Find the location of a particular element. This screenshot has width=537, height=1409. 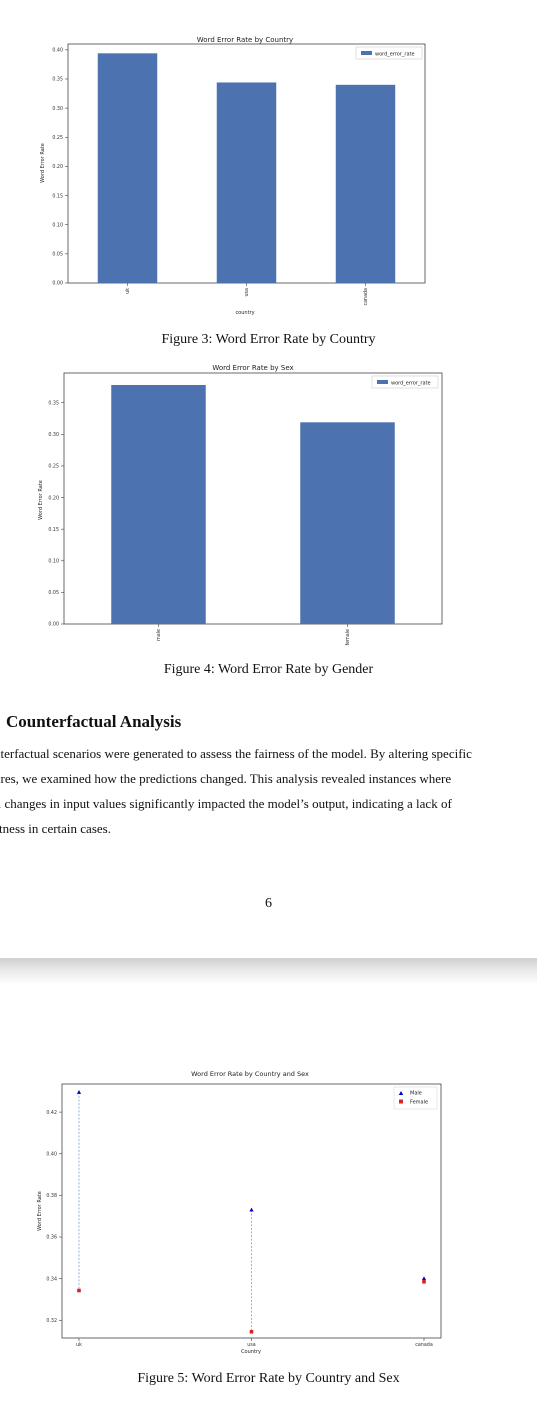

chart-title: Word Error Rate by Country is located at coordinates (245, 40).